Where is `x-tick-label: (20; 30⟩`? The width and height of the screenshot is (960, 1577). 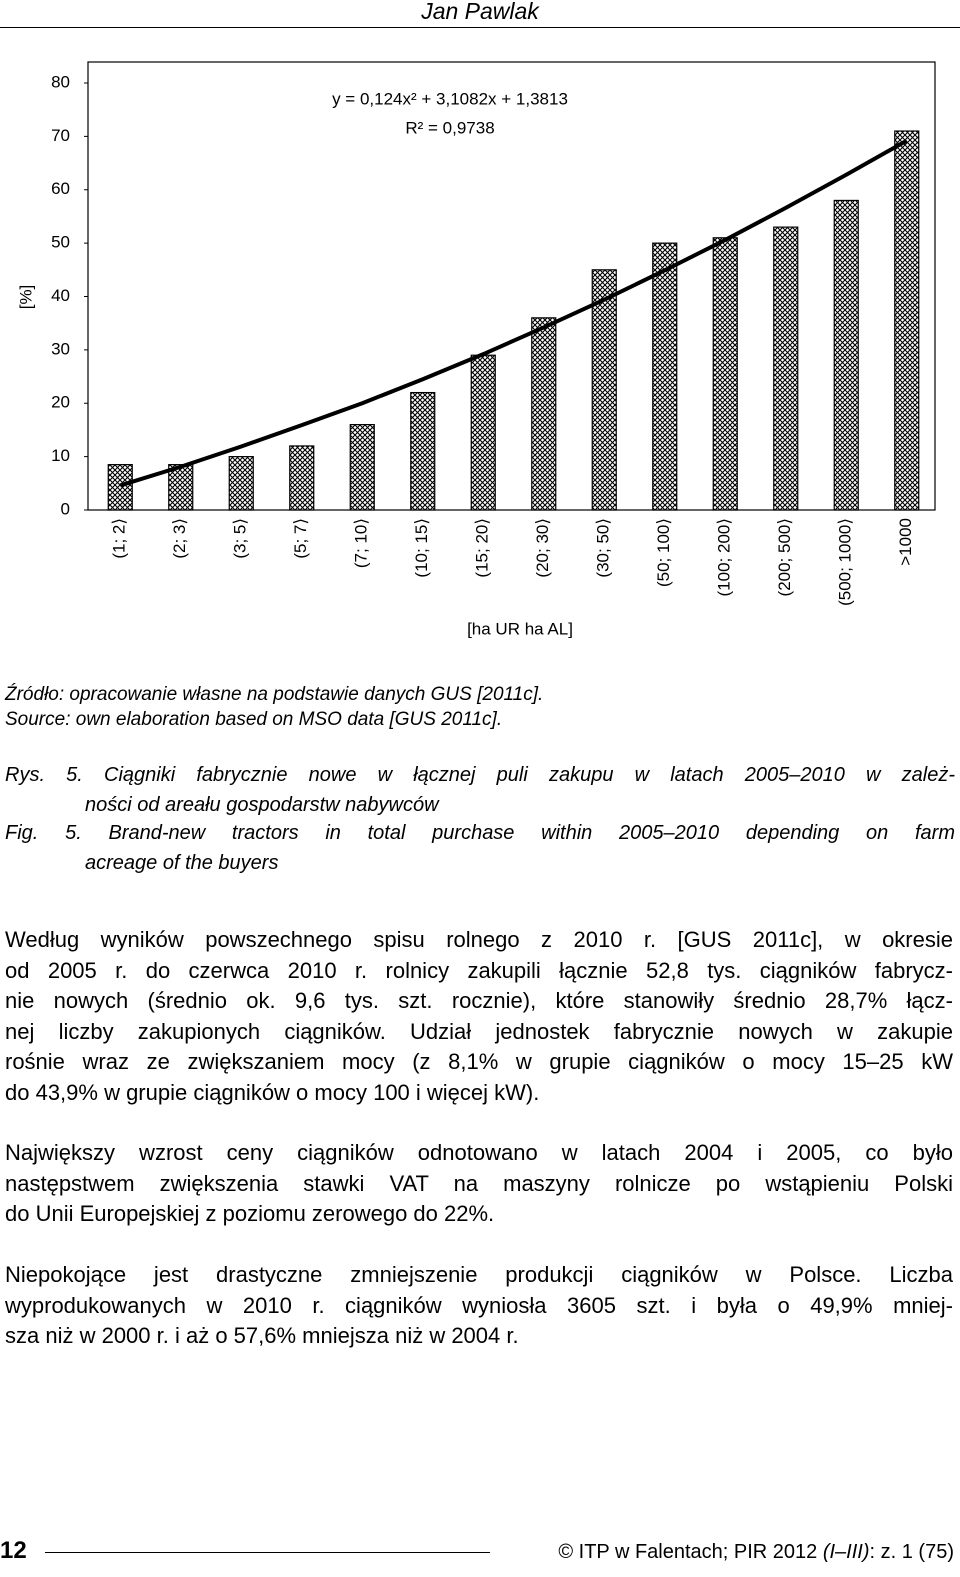
x-tick-label: (20; 30⟩ is located at coordinates (542, 548).